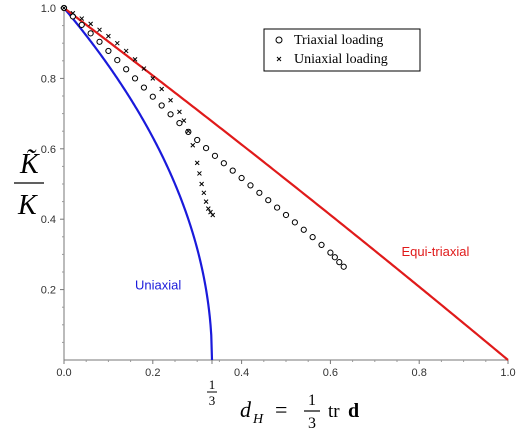 This screenshot has width=517, height=438. Describe the element at coordinates (63, 373) in the screenshot. I see `x-tick-label: 0.0` at that location.